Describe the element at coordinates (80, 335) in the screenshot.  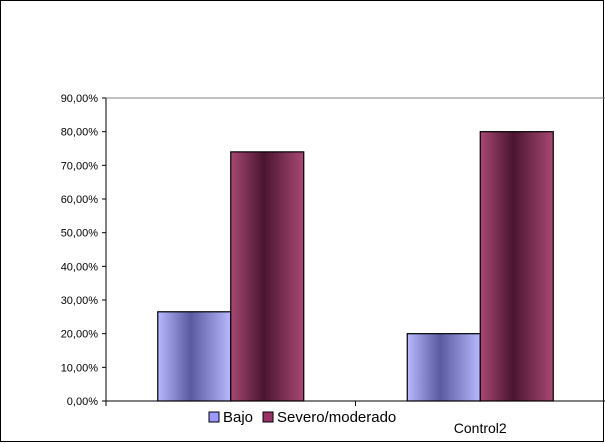
I see `y-tick-label: 20,00%` at that location.